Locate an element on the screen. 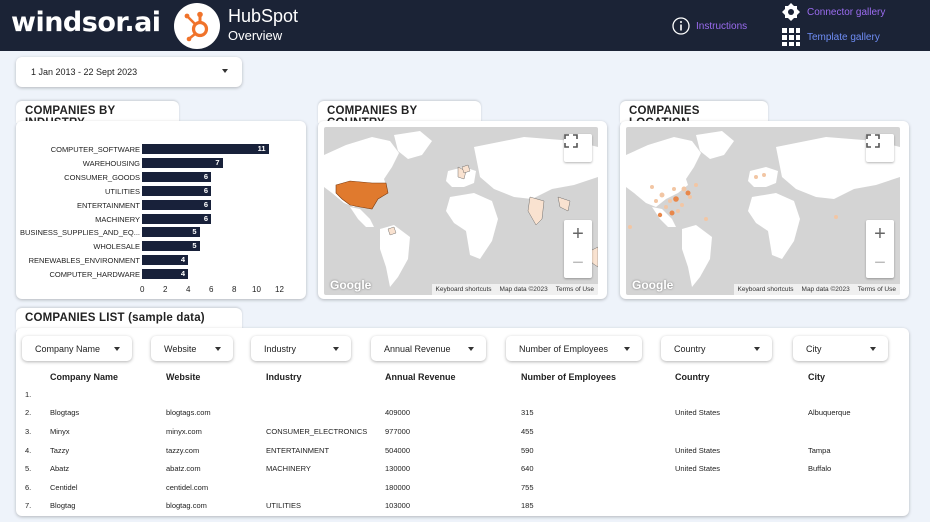 The image size is (930, 522). hubspot-logo-icon is located at coordinates (197, 26).